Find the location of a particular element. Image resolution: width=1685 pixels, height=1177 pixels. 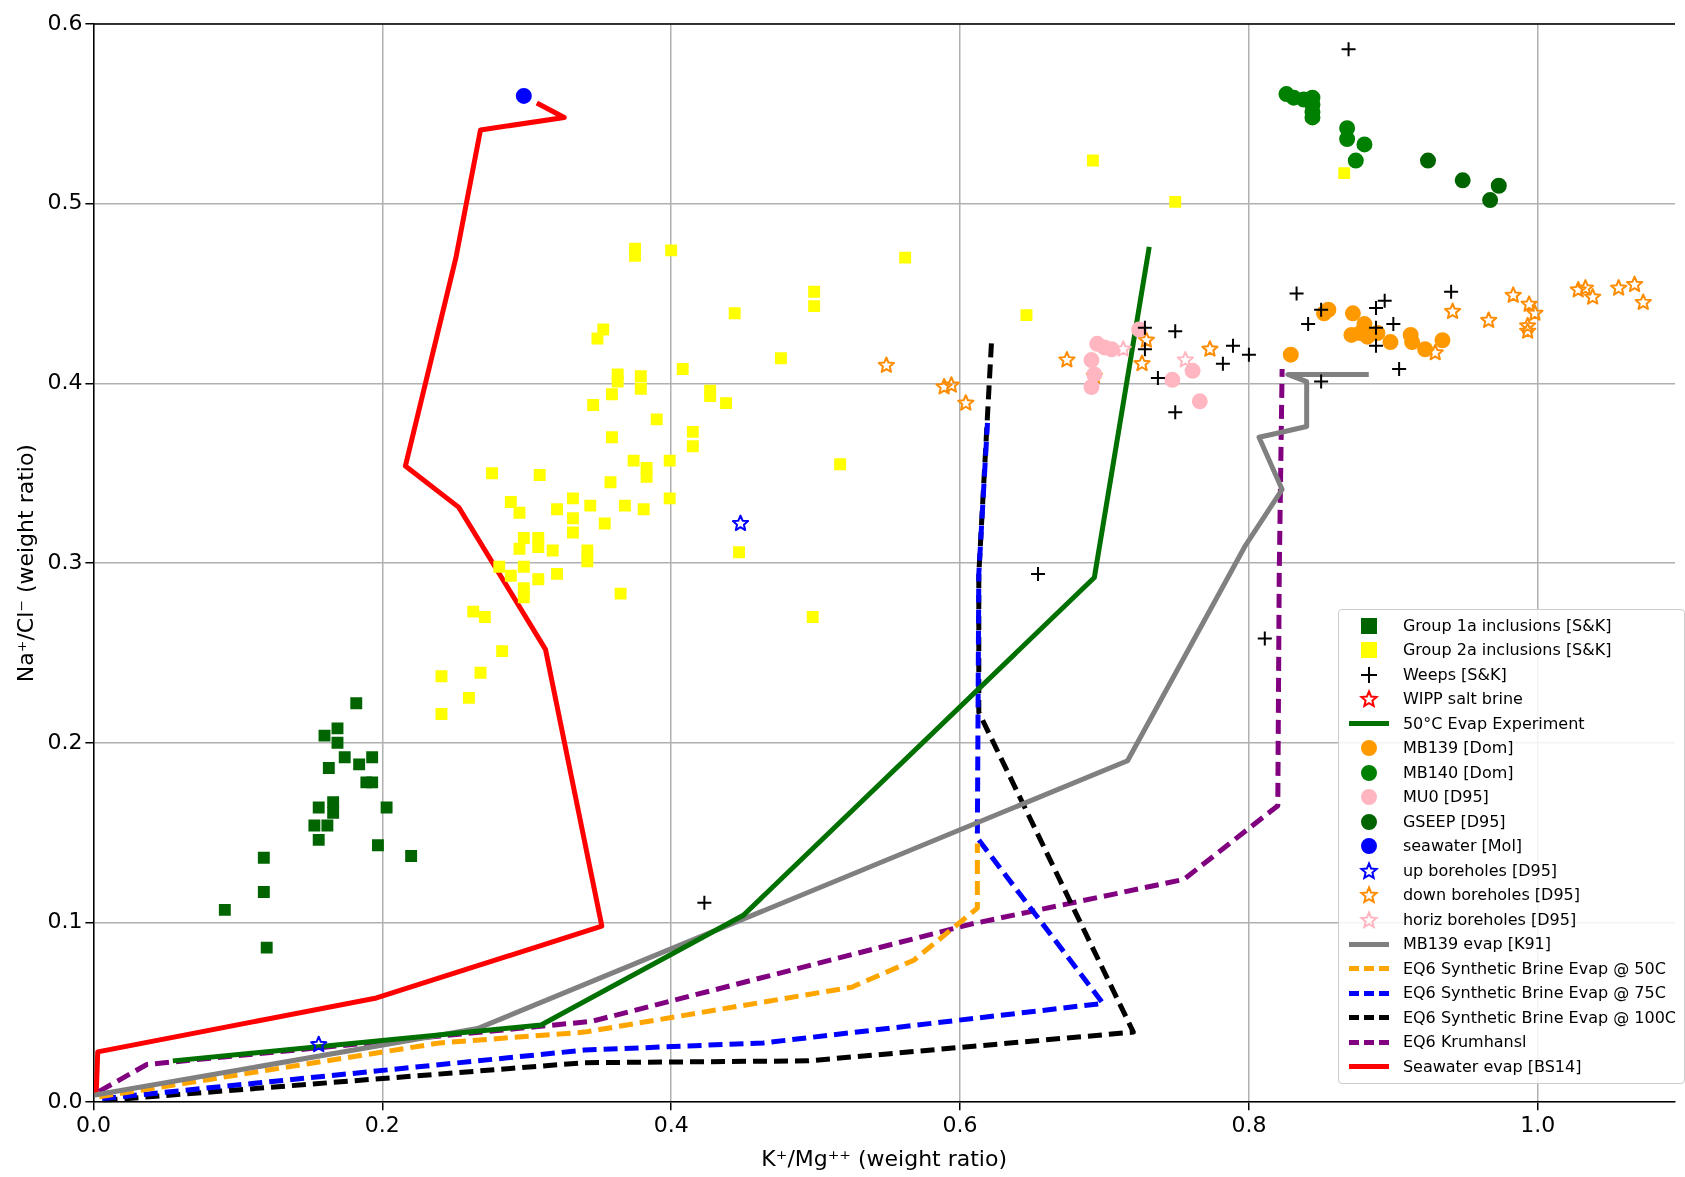

y-tick-label: 0.6 is located at coordinates (65, 22).